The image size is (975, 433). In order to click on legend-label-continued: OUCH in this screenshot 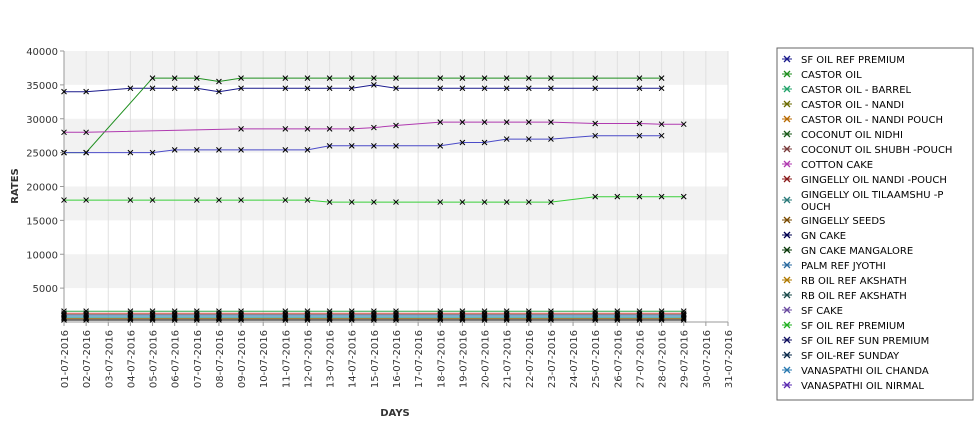, I will do `click(816, 207)`.